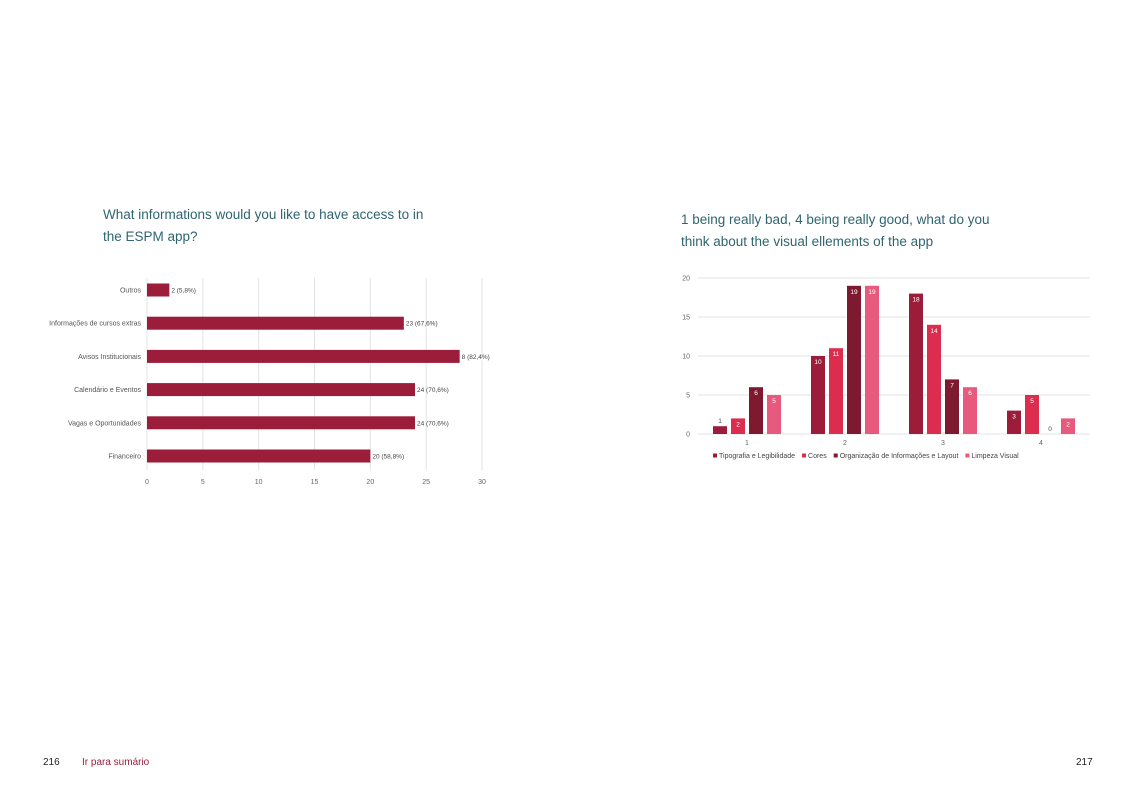  What do you see at coordinates (203, 482) in the screenshot?
I see `x-tick-label: 5` at bounding box center [203, 482].